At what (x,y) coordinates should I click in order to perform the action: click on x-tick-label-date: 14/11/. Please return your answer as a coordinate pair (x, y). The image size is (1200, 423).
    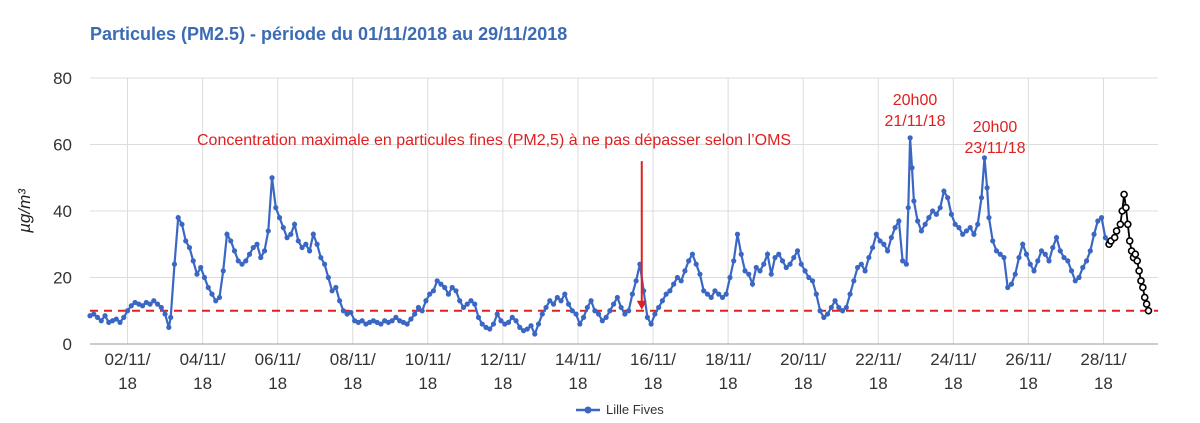
    Looking at the image, I should click on (578, 359).